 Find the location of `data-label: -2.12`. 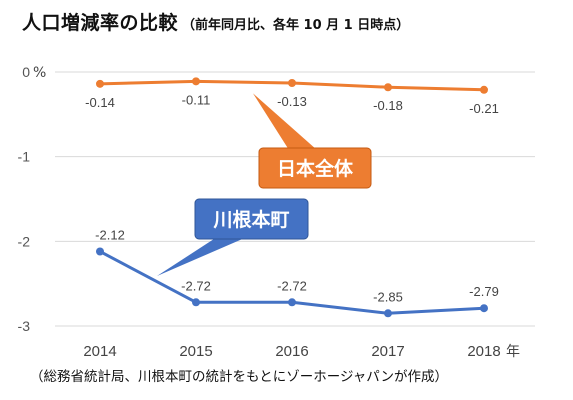

data-label: -2.12 is located at coordinates (110, 234).